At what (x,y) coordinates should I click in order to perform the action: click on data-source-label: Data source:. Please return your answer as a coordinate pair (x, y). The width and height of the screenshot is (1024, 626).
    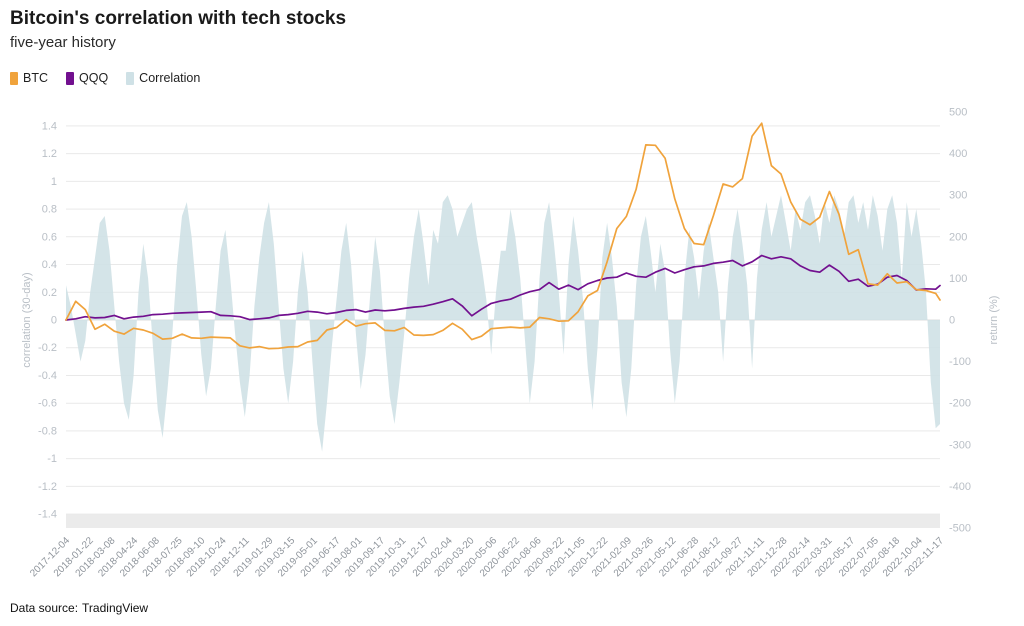
    Looking at the image, I should click on (44, 608).